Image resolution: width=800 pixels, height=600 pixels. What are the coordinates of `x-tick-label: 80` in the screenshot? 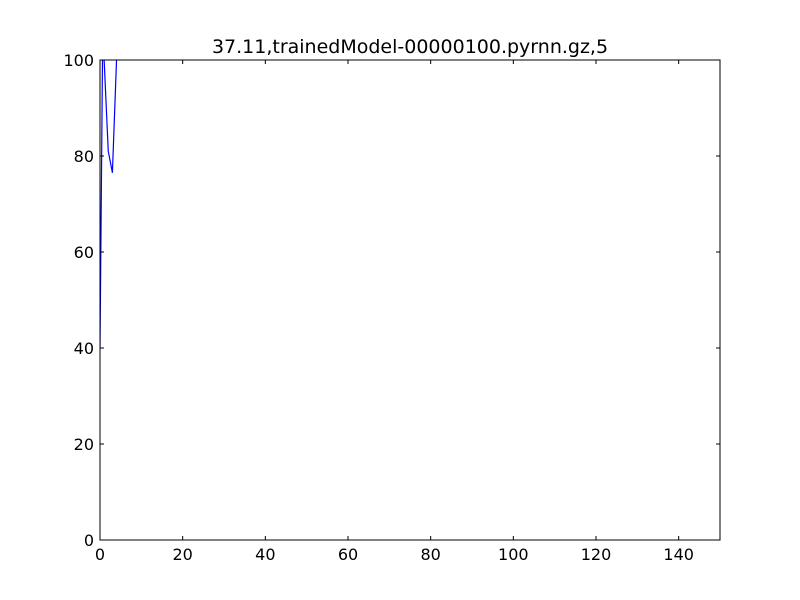 It's located at (430, 554).